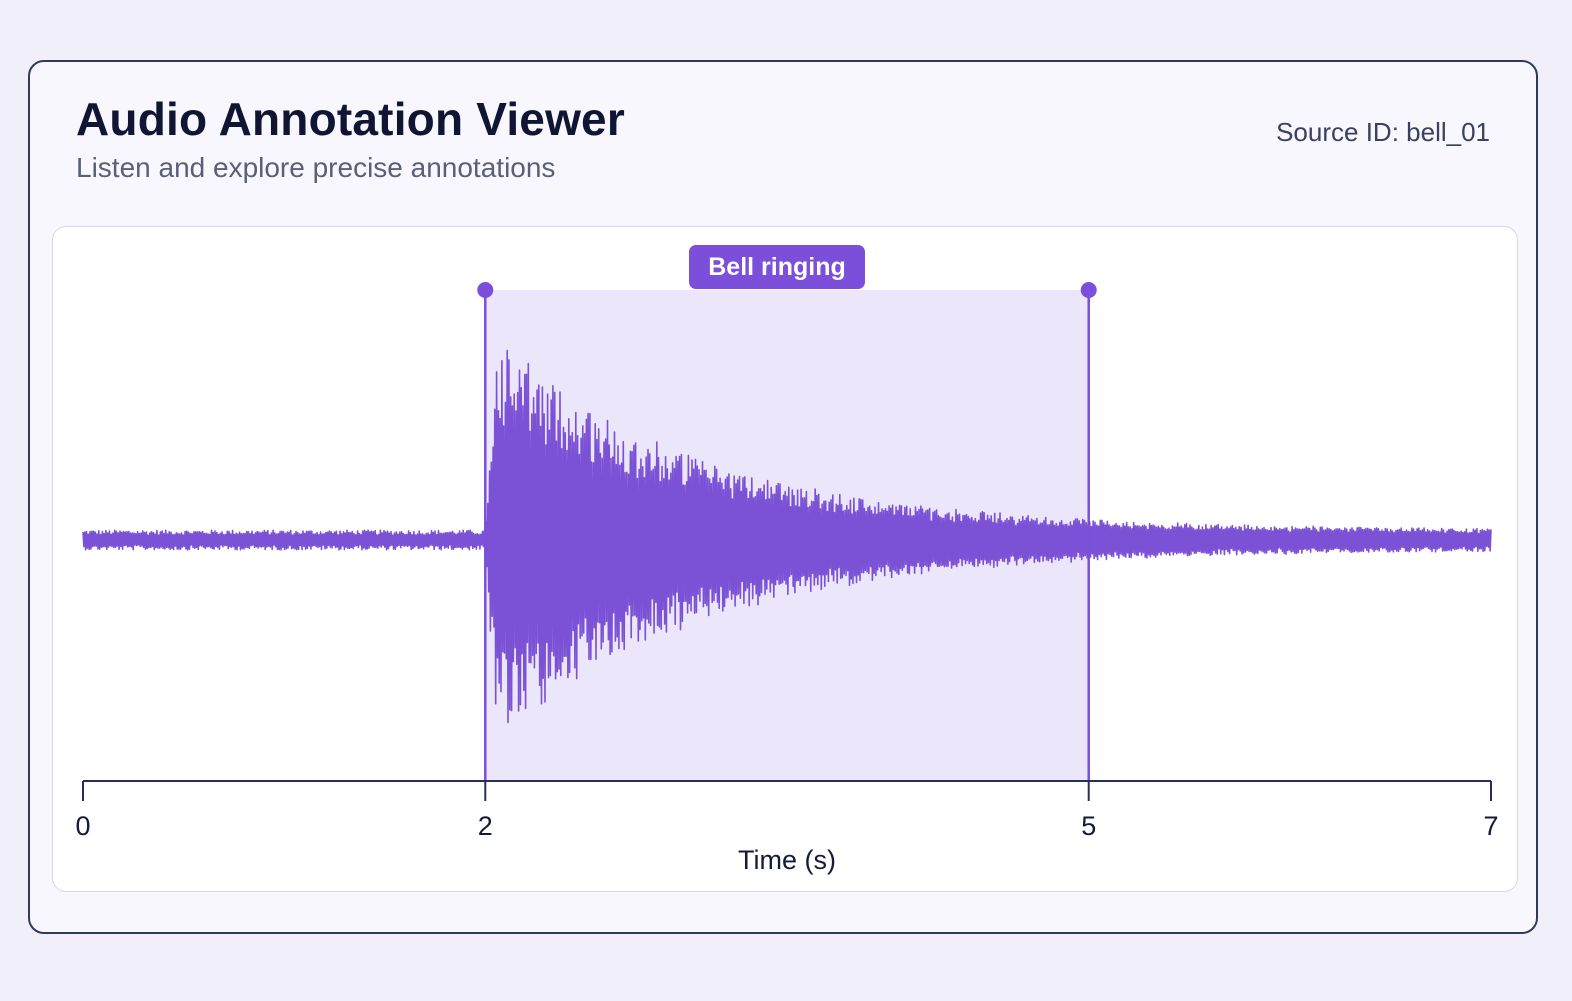 The image size is (1572, 1001). What do you see at coordinates (1490, 826) in the screenshot?
I see `time-tick-label: 7` at bounding box center [1490, 826].